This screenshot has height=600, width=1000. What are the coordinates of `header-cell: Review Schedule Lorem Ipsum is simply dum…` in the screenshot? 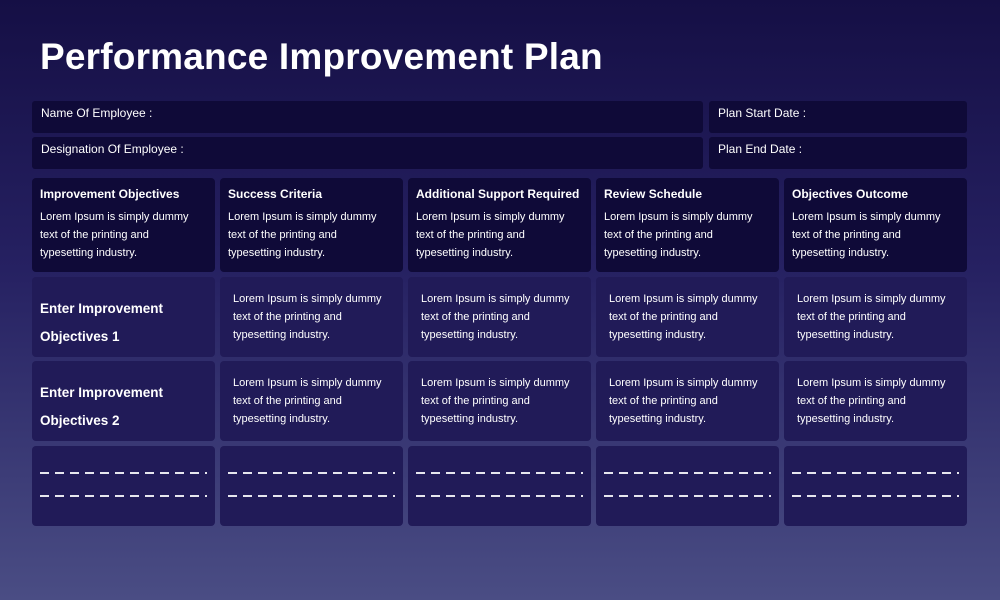 It's located at (687, 225).